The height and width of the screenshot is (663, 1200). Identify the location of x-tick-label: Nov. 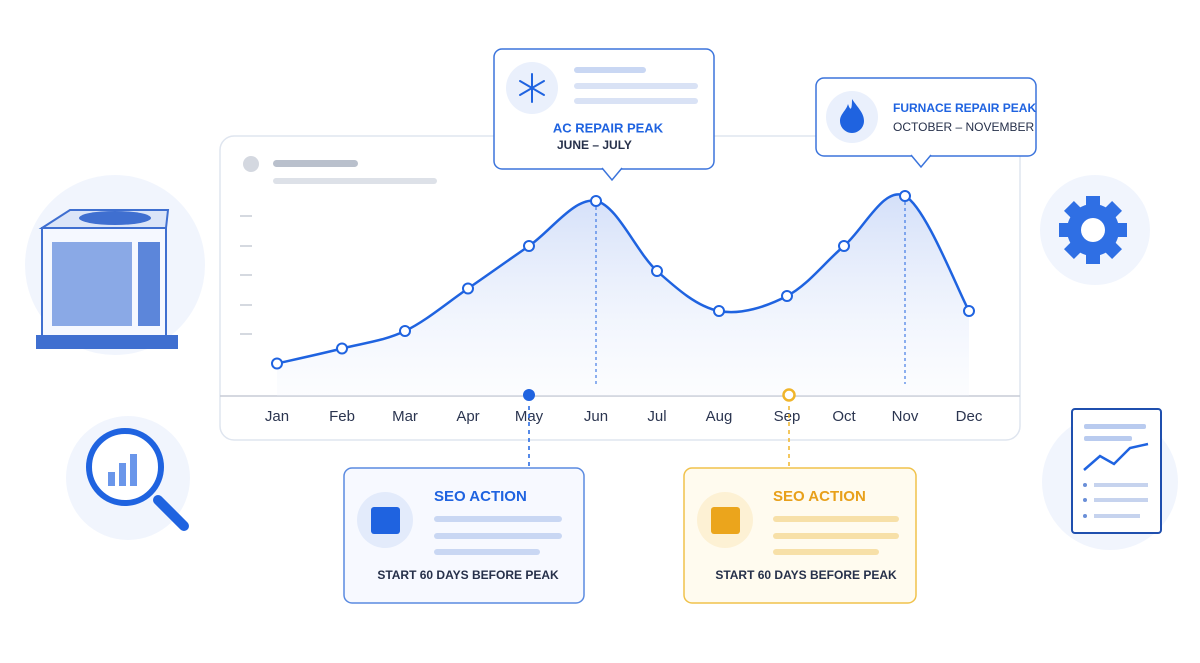
(905, 416).